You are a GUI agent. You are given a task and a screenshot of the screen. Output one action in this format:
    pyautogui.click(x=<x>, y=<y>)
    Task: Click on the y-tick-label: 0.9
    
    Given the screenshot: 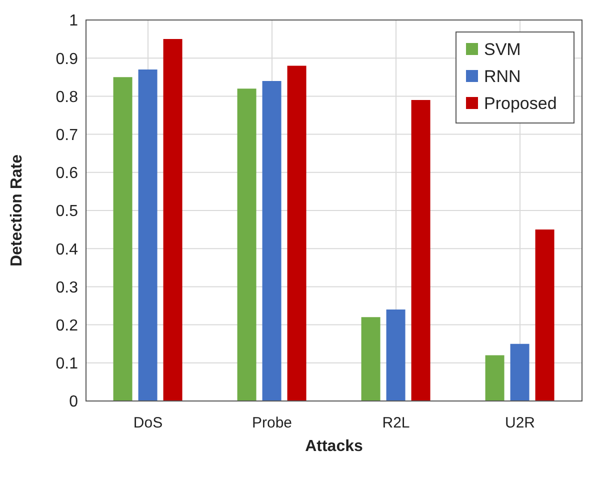 What is the action you would take?
    pyautogui.click(x=67, y=59)
    